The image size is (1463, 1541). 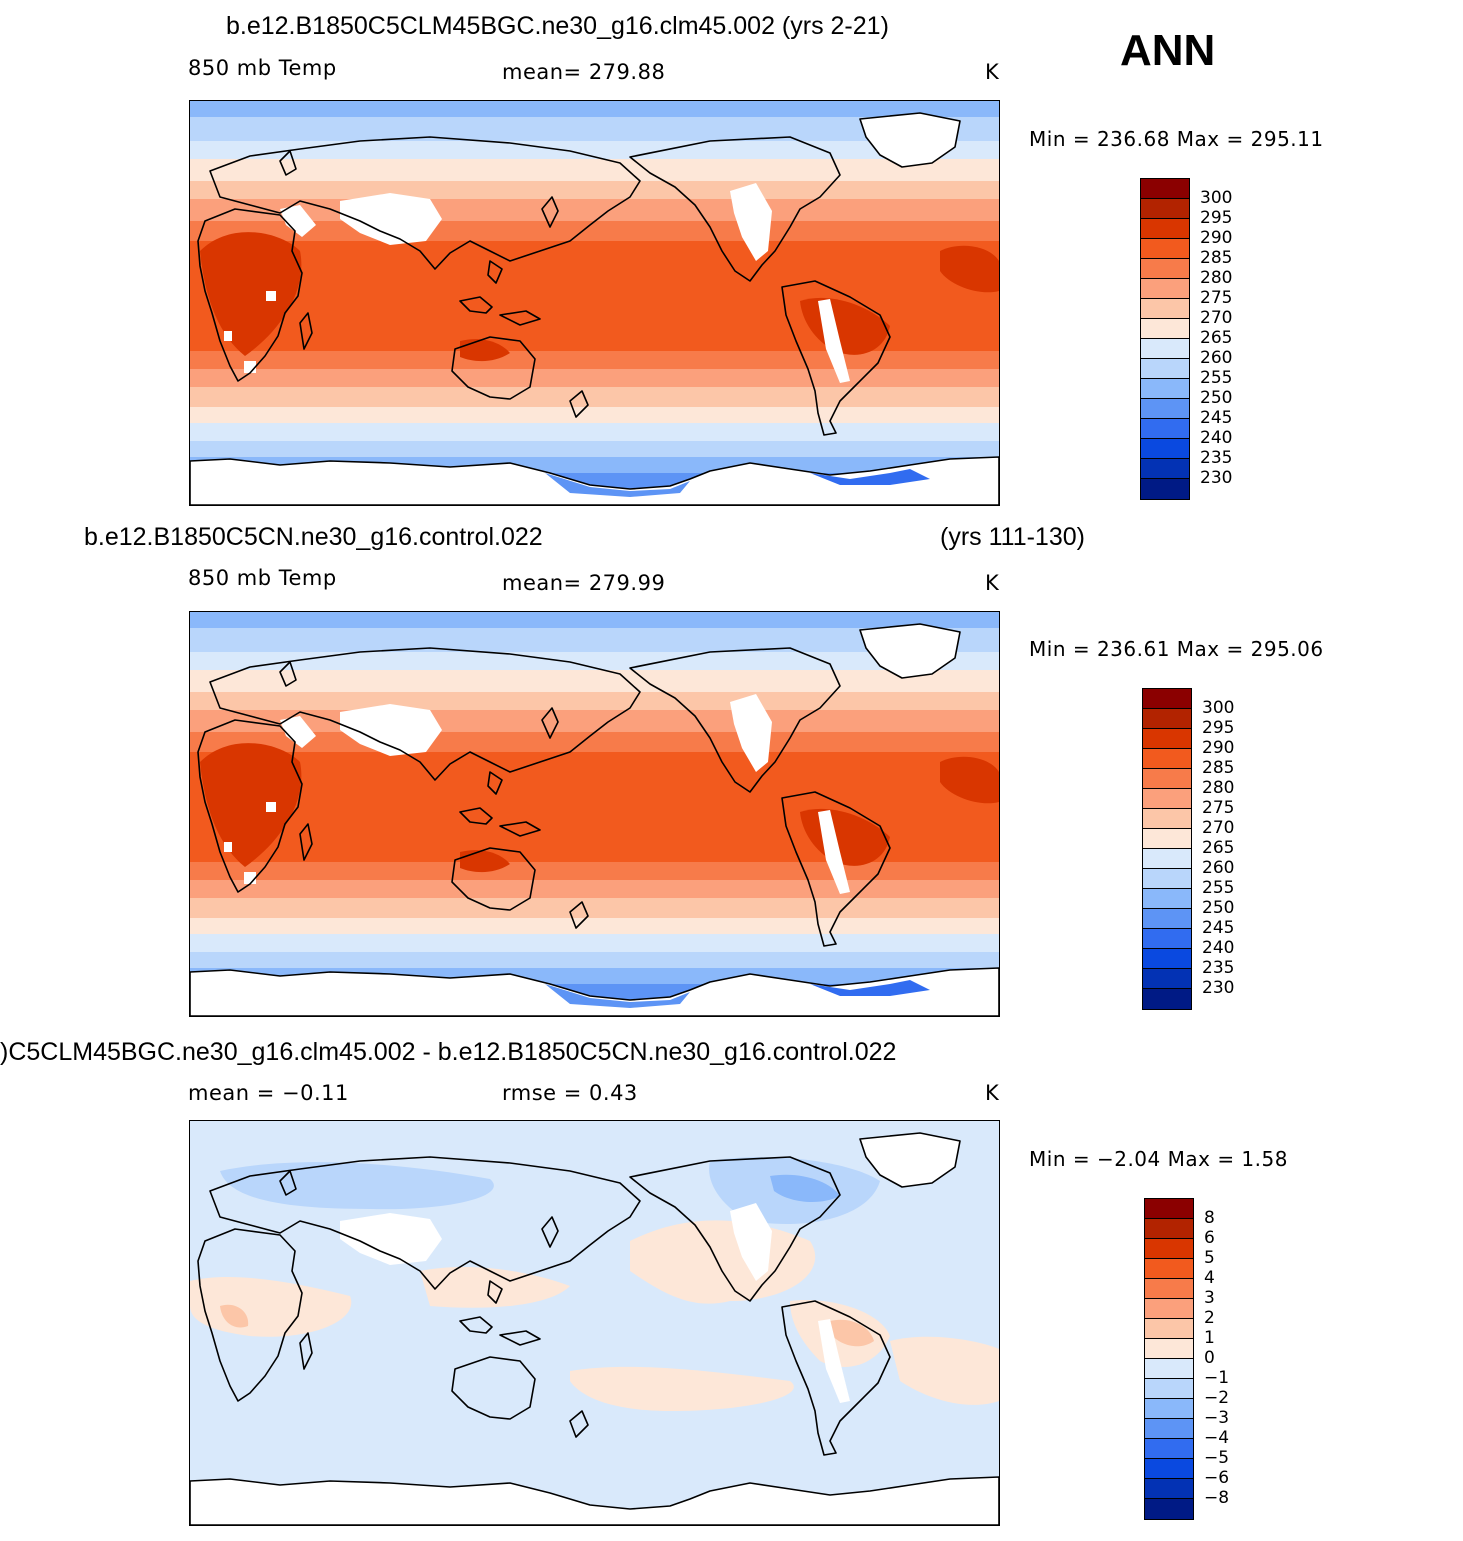 I want to click on colorbar-tick-label: −2, so click(x=1217, y=1398).